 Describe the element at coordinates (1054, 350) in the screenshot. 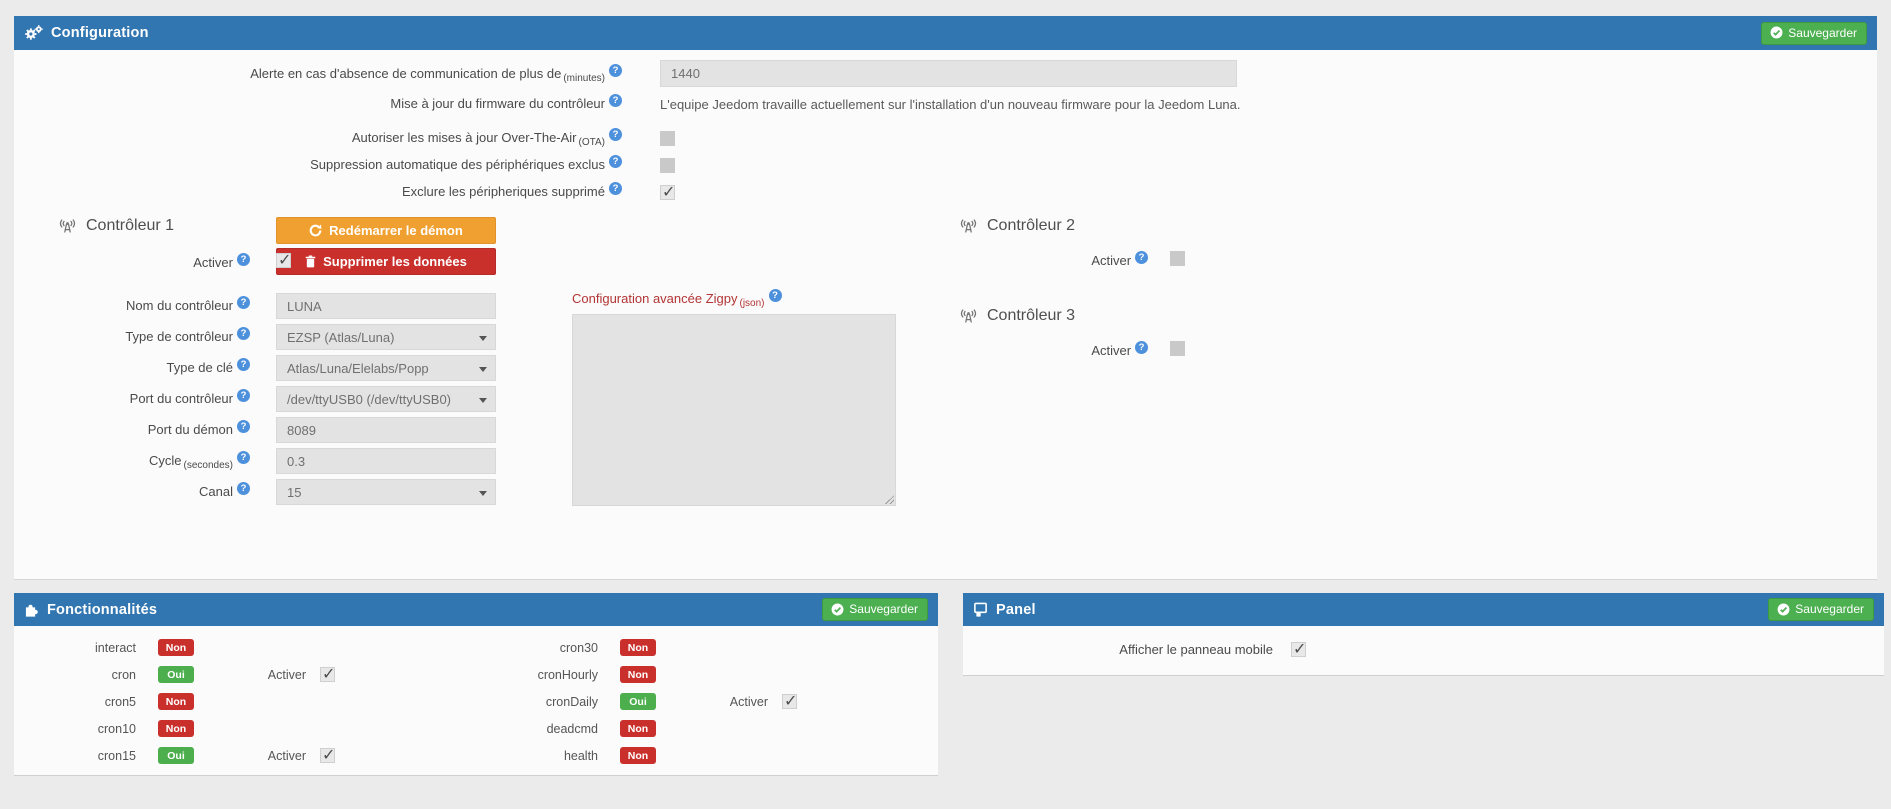

I see `controller-3-activer-label: Activer` at that location.